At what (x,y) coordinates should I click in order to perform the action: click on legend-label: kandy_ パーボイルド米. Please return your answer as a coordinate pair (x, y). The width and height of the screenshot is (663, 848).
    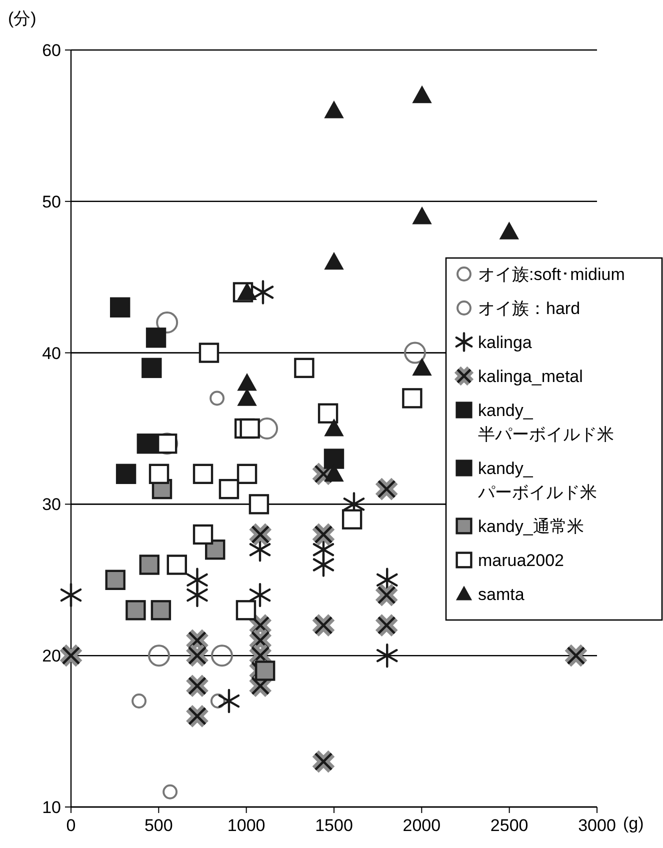
    Looking at the image, I should click on (537, 480).